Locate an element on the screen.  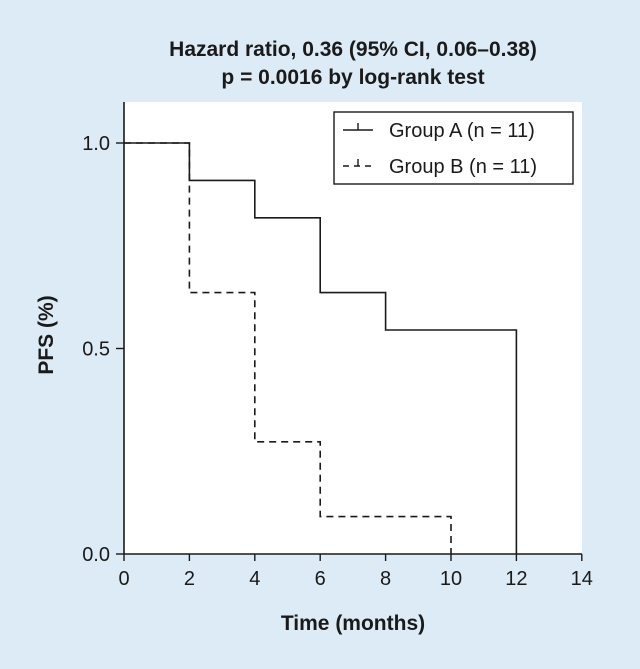
chart-title: Hazard ratio, 0.36 (95% CI, 0.06–0.38) is located at coordinates (353, 49).